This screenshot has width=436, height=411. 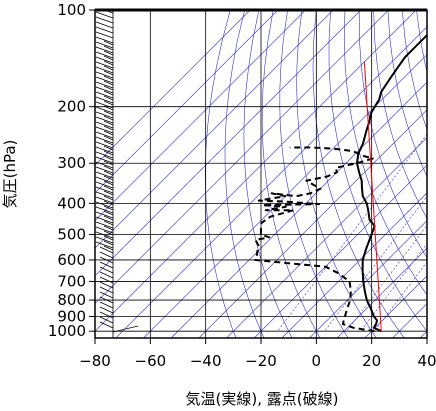 I want to click on y-tick-label: 500, so click(x=71, y=235).